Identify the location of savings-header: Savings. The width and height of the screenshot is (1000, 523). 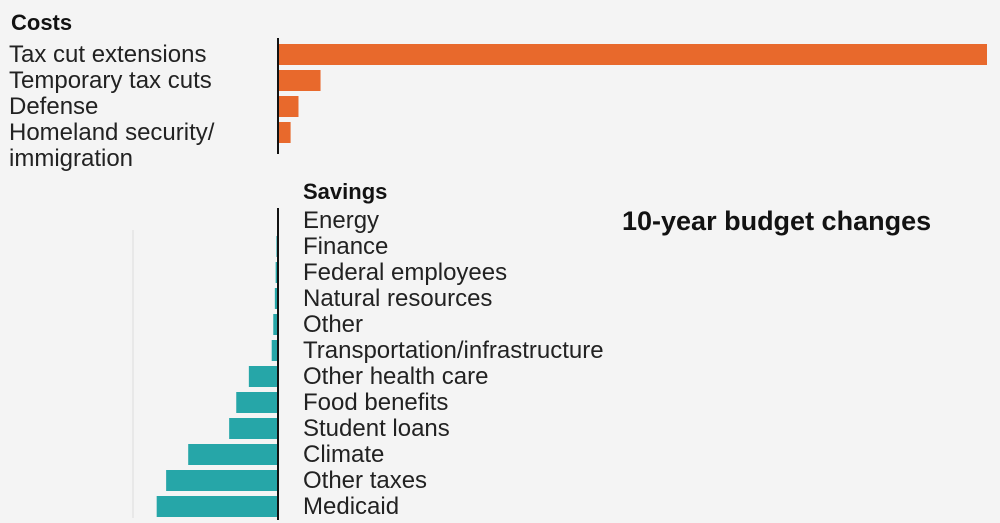
(345, 191).